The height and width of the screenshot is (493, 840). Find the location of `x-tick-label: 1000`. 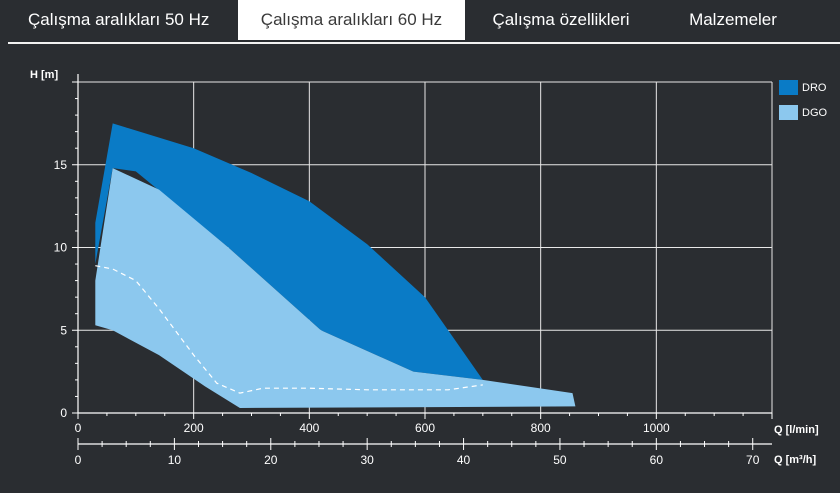

x-tick-label: 1000 is located at coordinates (656, 428).